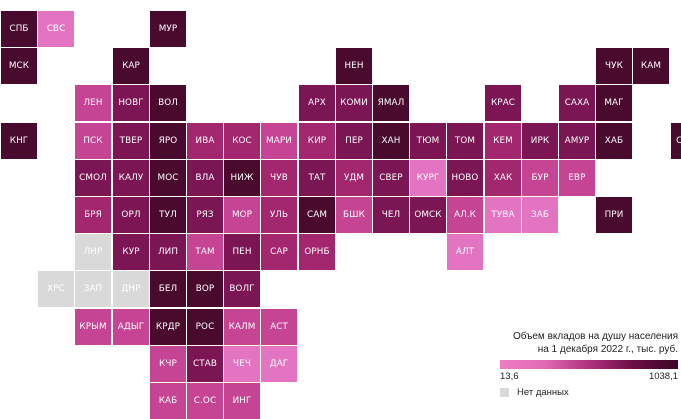 This screenshot has width=681, height=419. I want to click on region-tile-penza: ПЕН, so click(242, 252).